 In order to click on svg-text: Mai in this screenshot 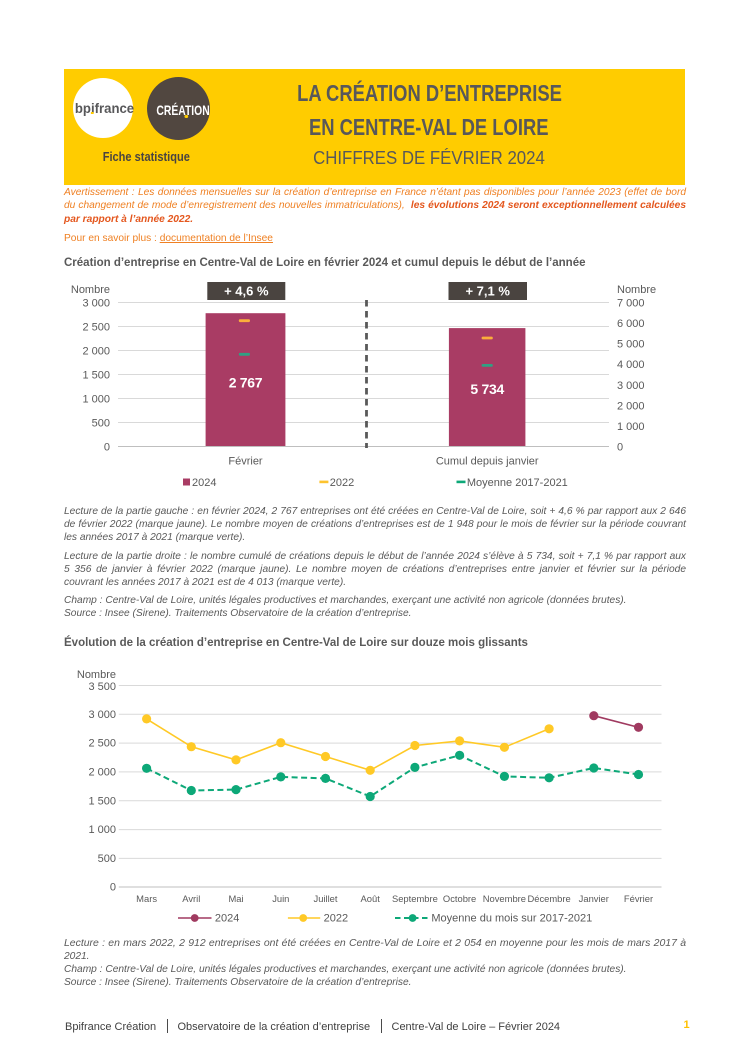, I will do `click(235, 898)`.